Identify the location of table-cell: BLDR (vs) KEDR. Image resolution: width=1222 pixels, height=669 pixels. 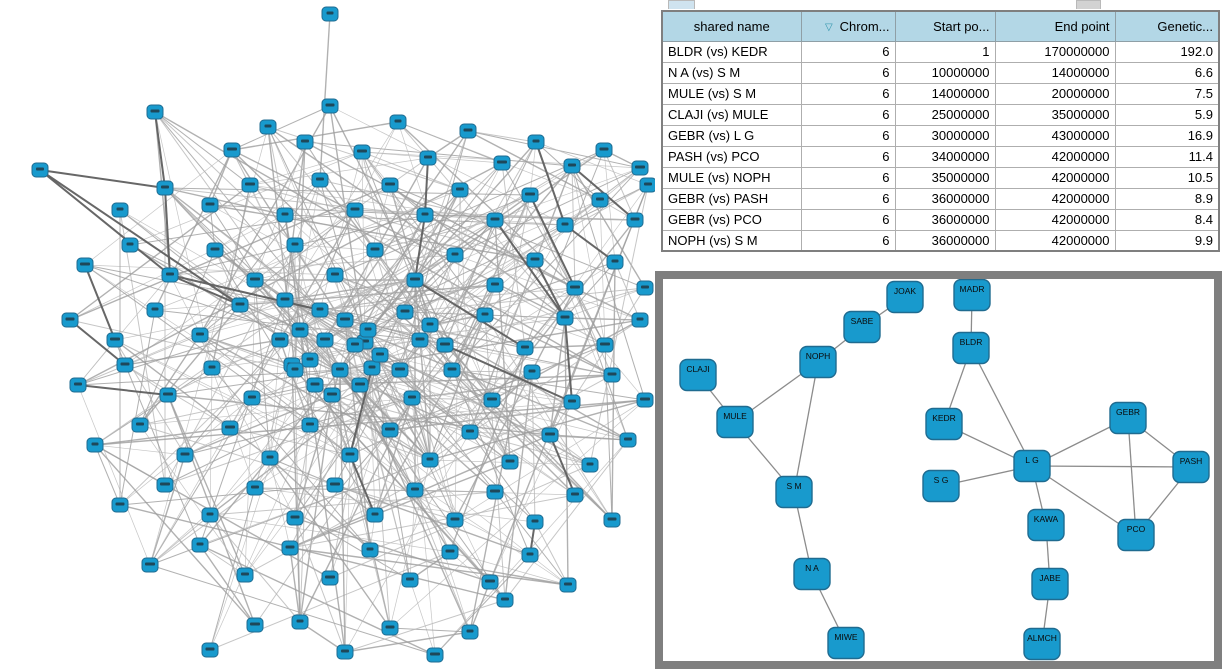
(731, 51).